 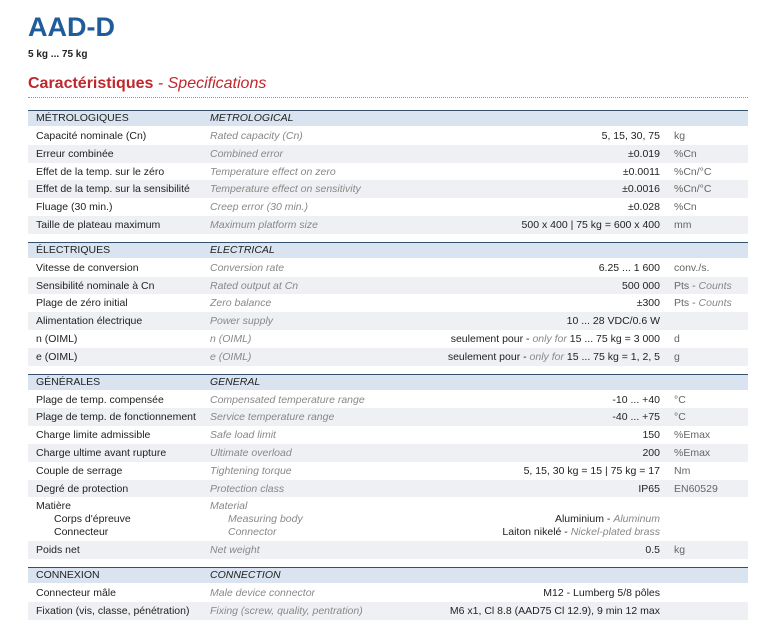 What do you see at coordinates (100, 171) in the screenshot?
I see `label-fr: Effet de la temp. sur le zéro` at bounding box center [100, 171].